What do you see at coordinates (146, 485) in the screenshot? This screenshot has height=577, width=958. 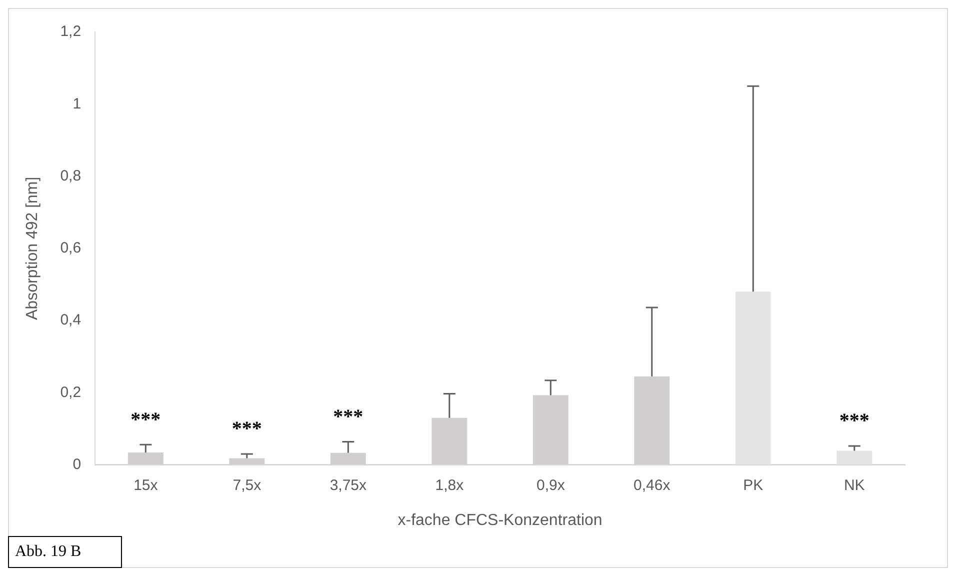 I see `x-tick-label: 15x` at bounding box center [146, 485].